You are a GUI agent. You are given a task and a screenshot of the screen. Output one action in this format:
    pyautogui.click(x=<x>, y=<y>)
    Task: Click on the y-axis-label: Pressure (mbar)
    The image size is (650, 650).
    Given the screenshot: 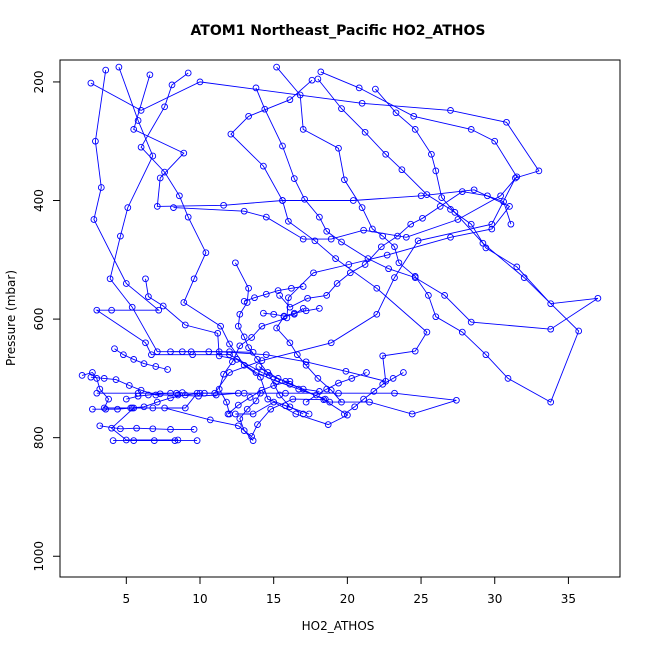 What is the action you would take?
    pyautogui.click(x=11, y=318)
    